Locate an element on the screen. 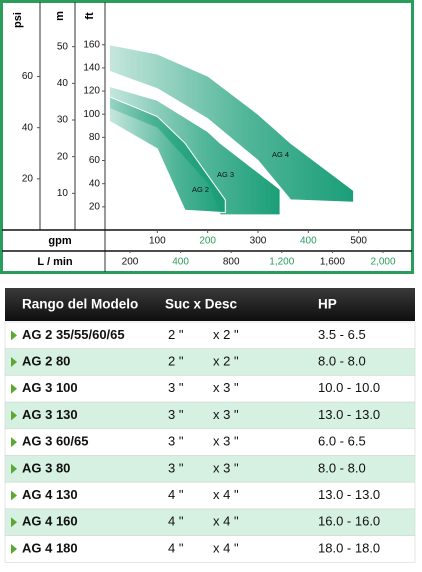  yticks-label: 140 is located at coordinates (91, 68).